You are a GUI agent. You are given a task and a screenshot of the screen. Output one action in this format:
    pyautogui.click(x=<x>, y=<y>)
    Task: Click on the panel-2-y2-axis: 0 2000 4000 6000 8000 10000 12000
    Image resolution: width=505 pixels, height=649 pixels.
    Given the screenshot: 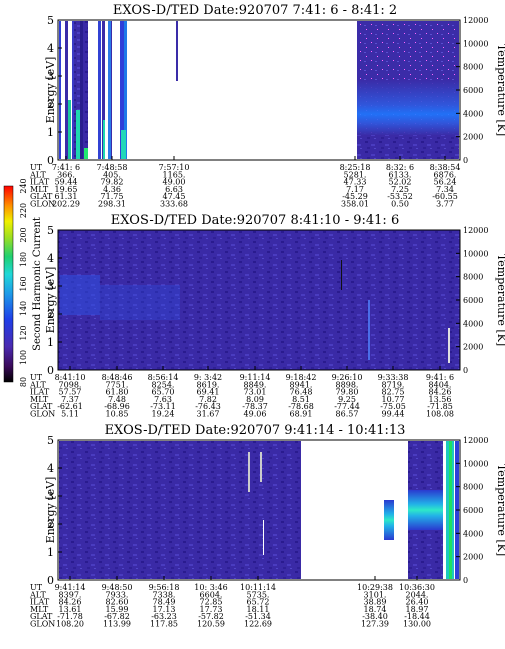 What is the action you would take?
    pyautogui.click(x=472, y=300)
    